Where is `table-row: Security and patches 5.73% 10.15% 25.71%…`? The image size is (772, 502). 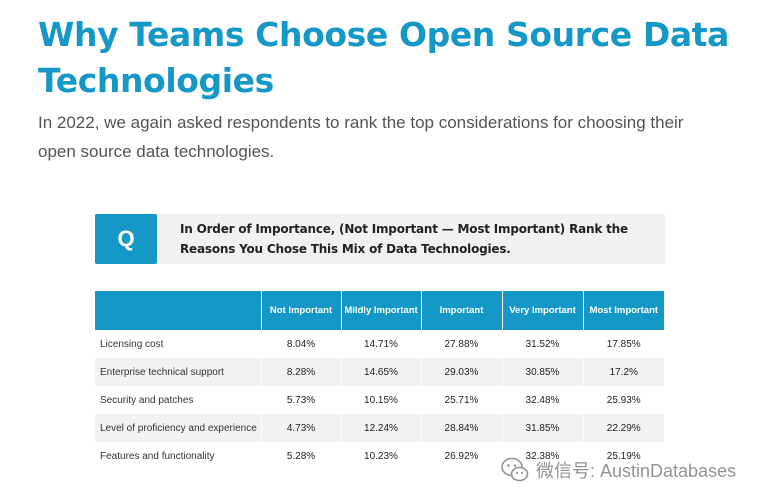
table-row: Security and patches 5.73% 10.15% 25.71%… is located at coordinates (379, 400).